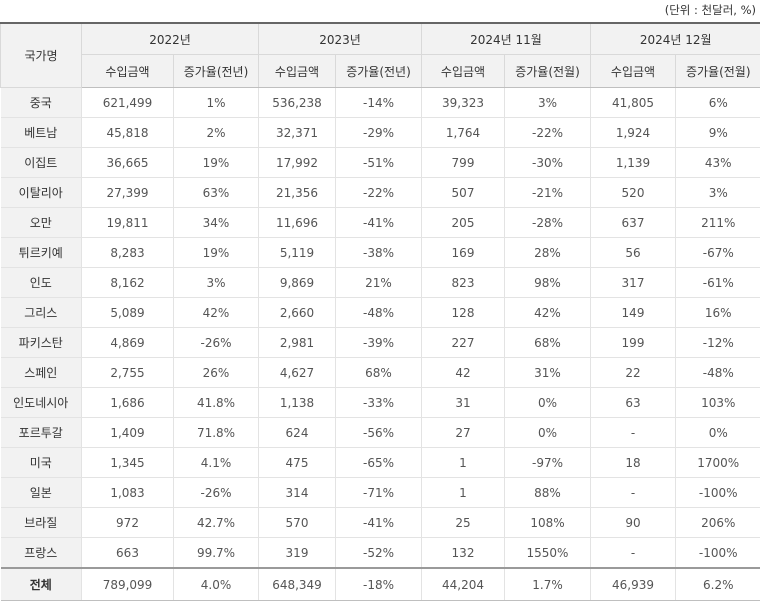 The height and width of the screenshot is (601, 760). Describe the element at coordinates (718, 584) in the screenshot. I see `total-value-cell: 6.2%` at that location.